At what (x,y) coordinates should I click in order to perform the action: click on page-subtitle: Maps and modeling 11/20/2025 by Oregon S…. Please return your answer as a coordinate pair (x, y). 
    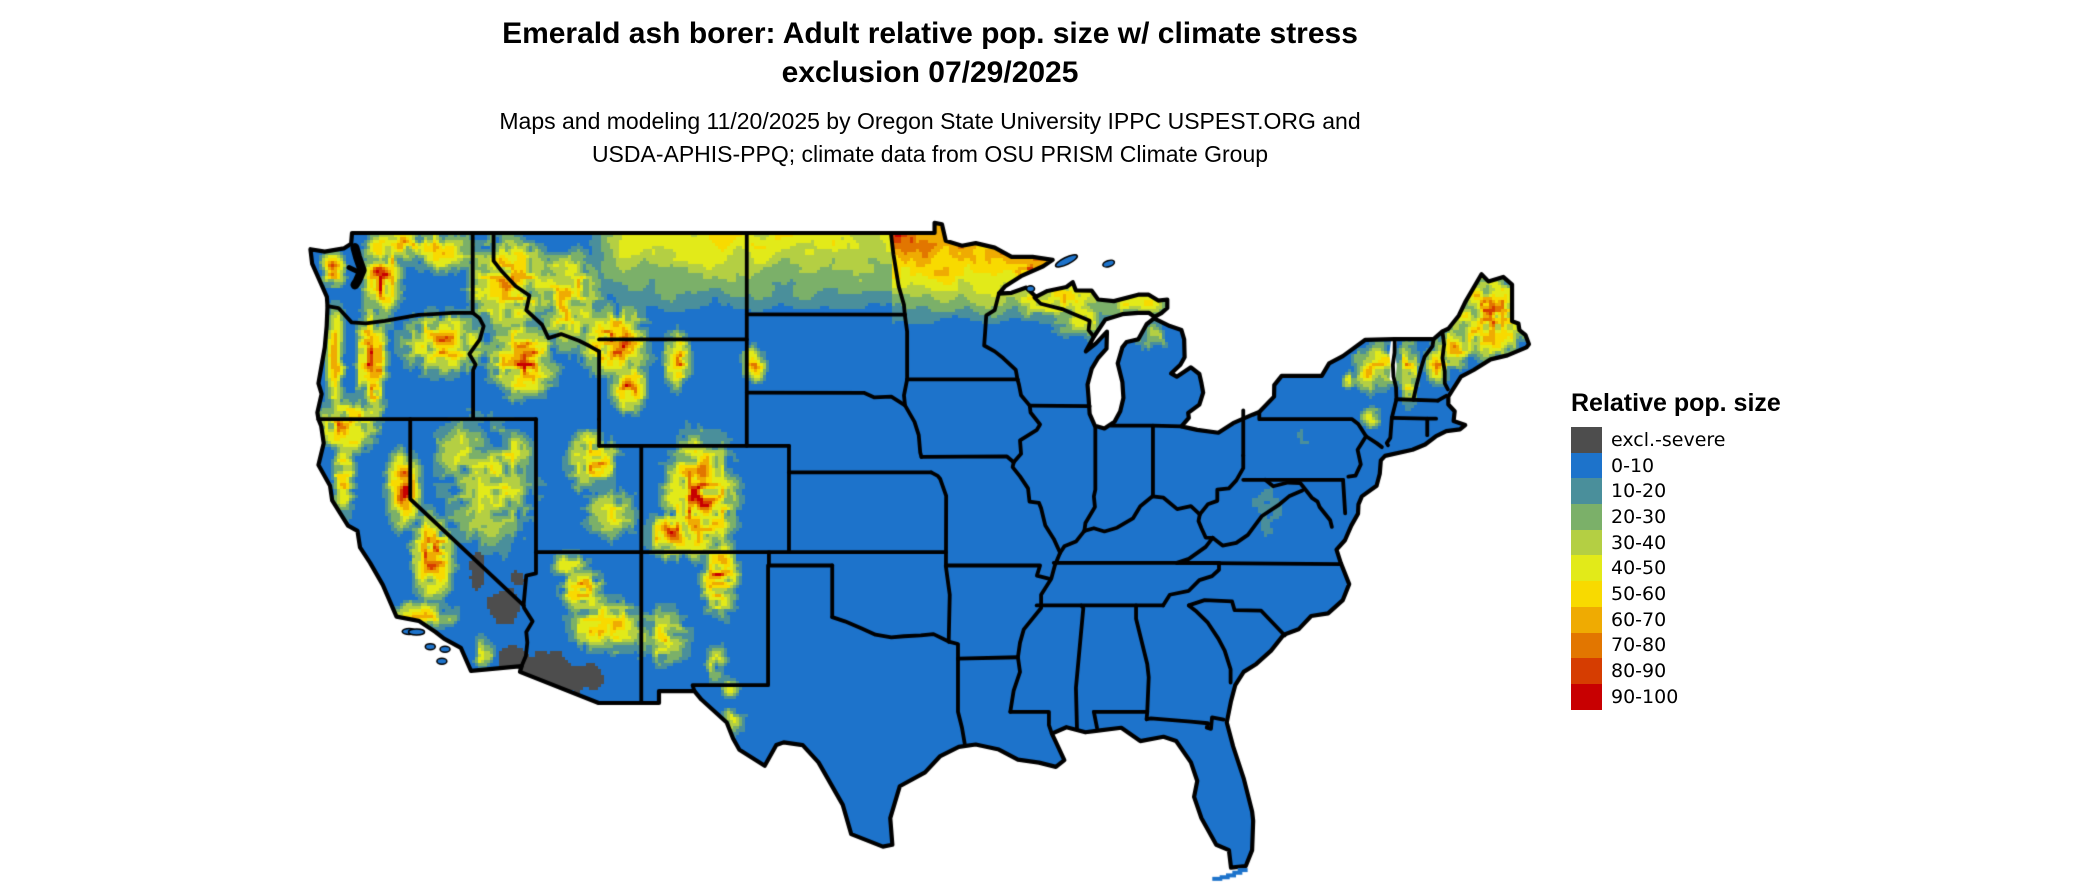
    Looking at the image, I should click on (930, 138).